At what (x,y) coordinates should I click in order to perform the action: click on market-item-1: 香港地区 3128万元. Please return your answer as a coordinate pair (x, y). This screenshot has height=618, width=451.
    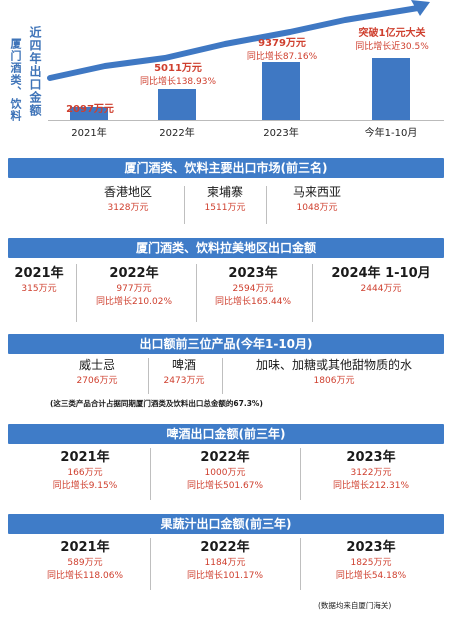
    Looking at the image, I should click on (128, 198).